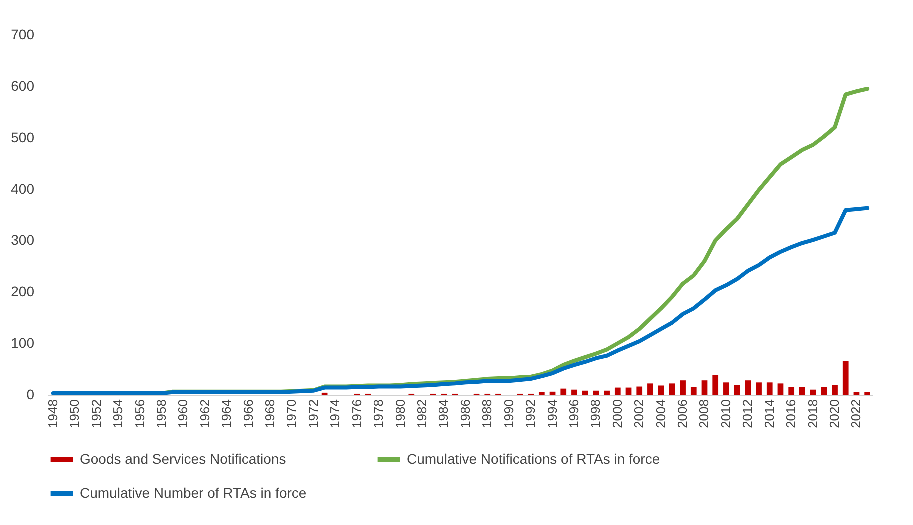  Describe the element at coordinates (378, 414) in the screenshot. I see `x-tick-label: 1978` at that location.